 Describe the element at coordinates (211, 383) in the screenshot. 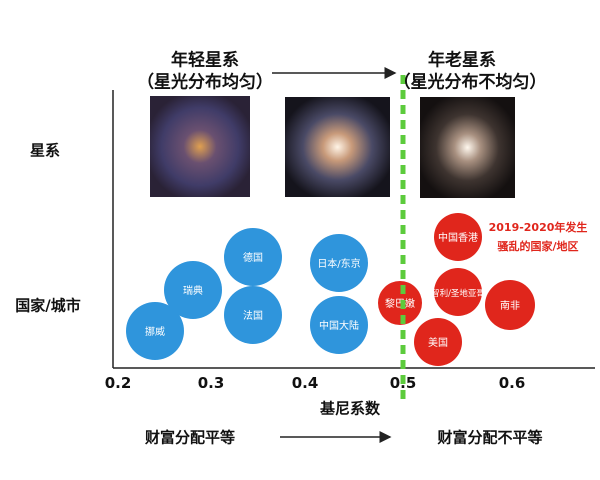

I see `x-tick-label: 0.3` at that location.